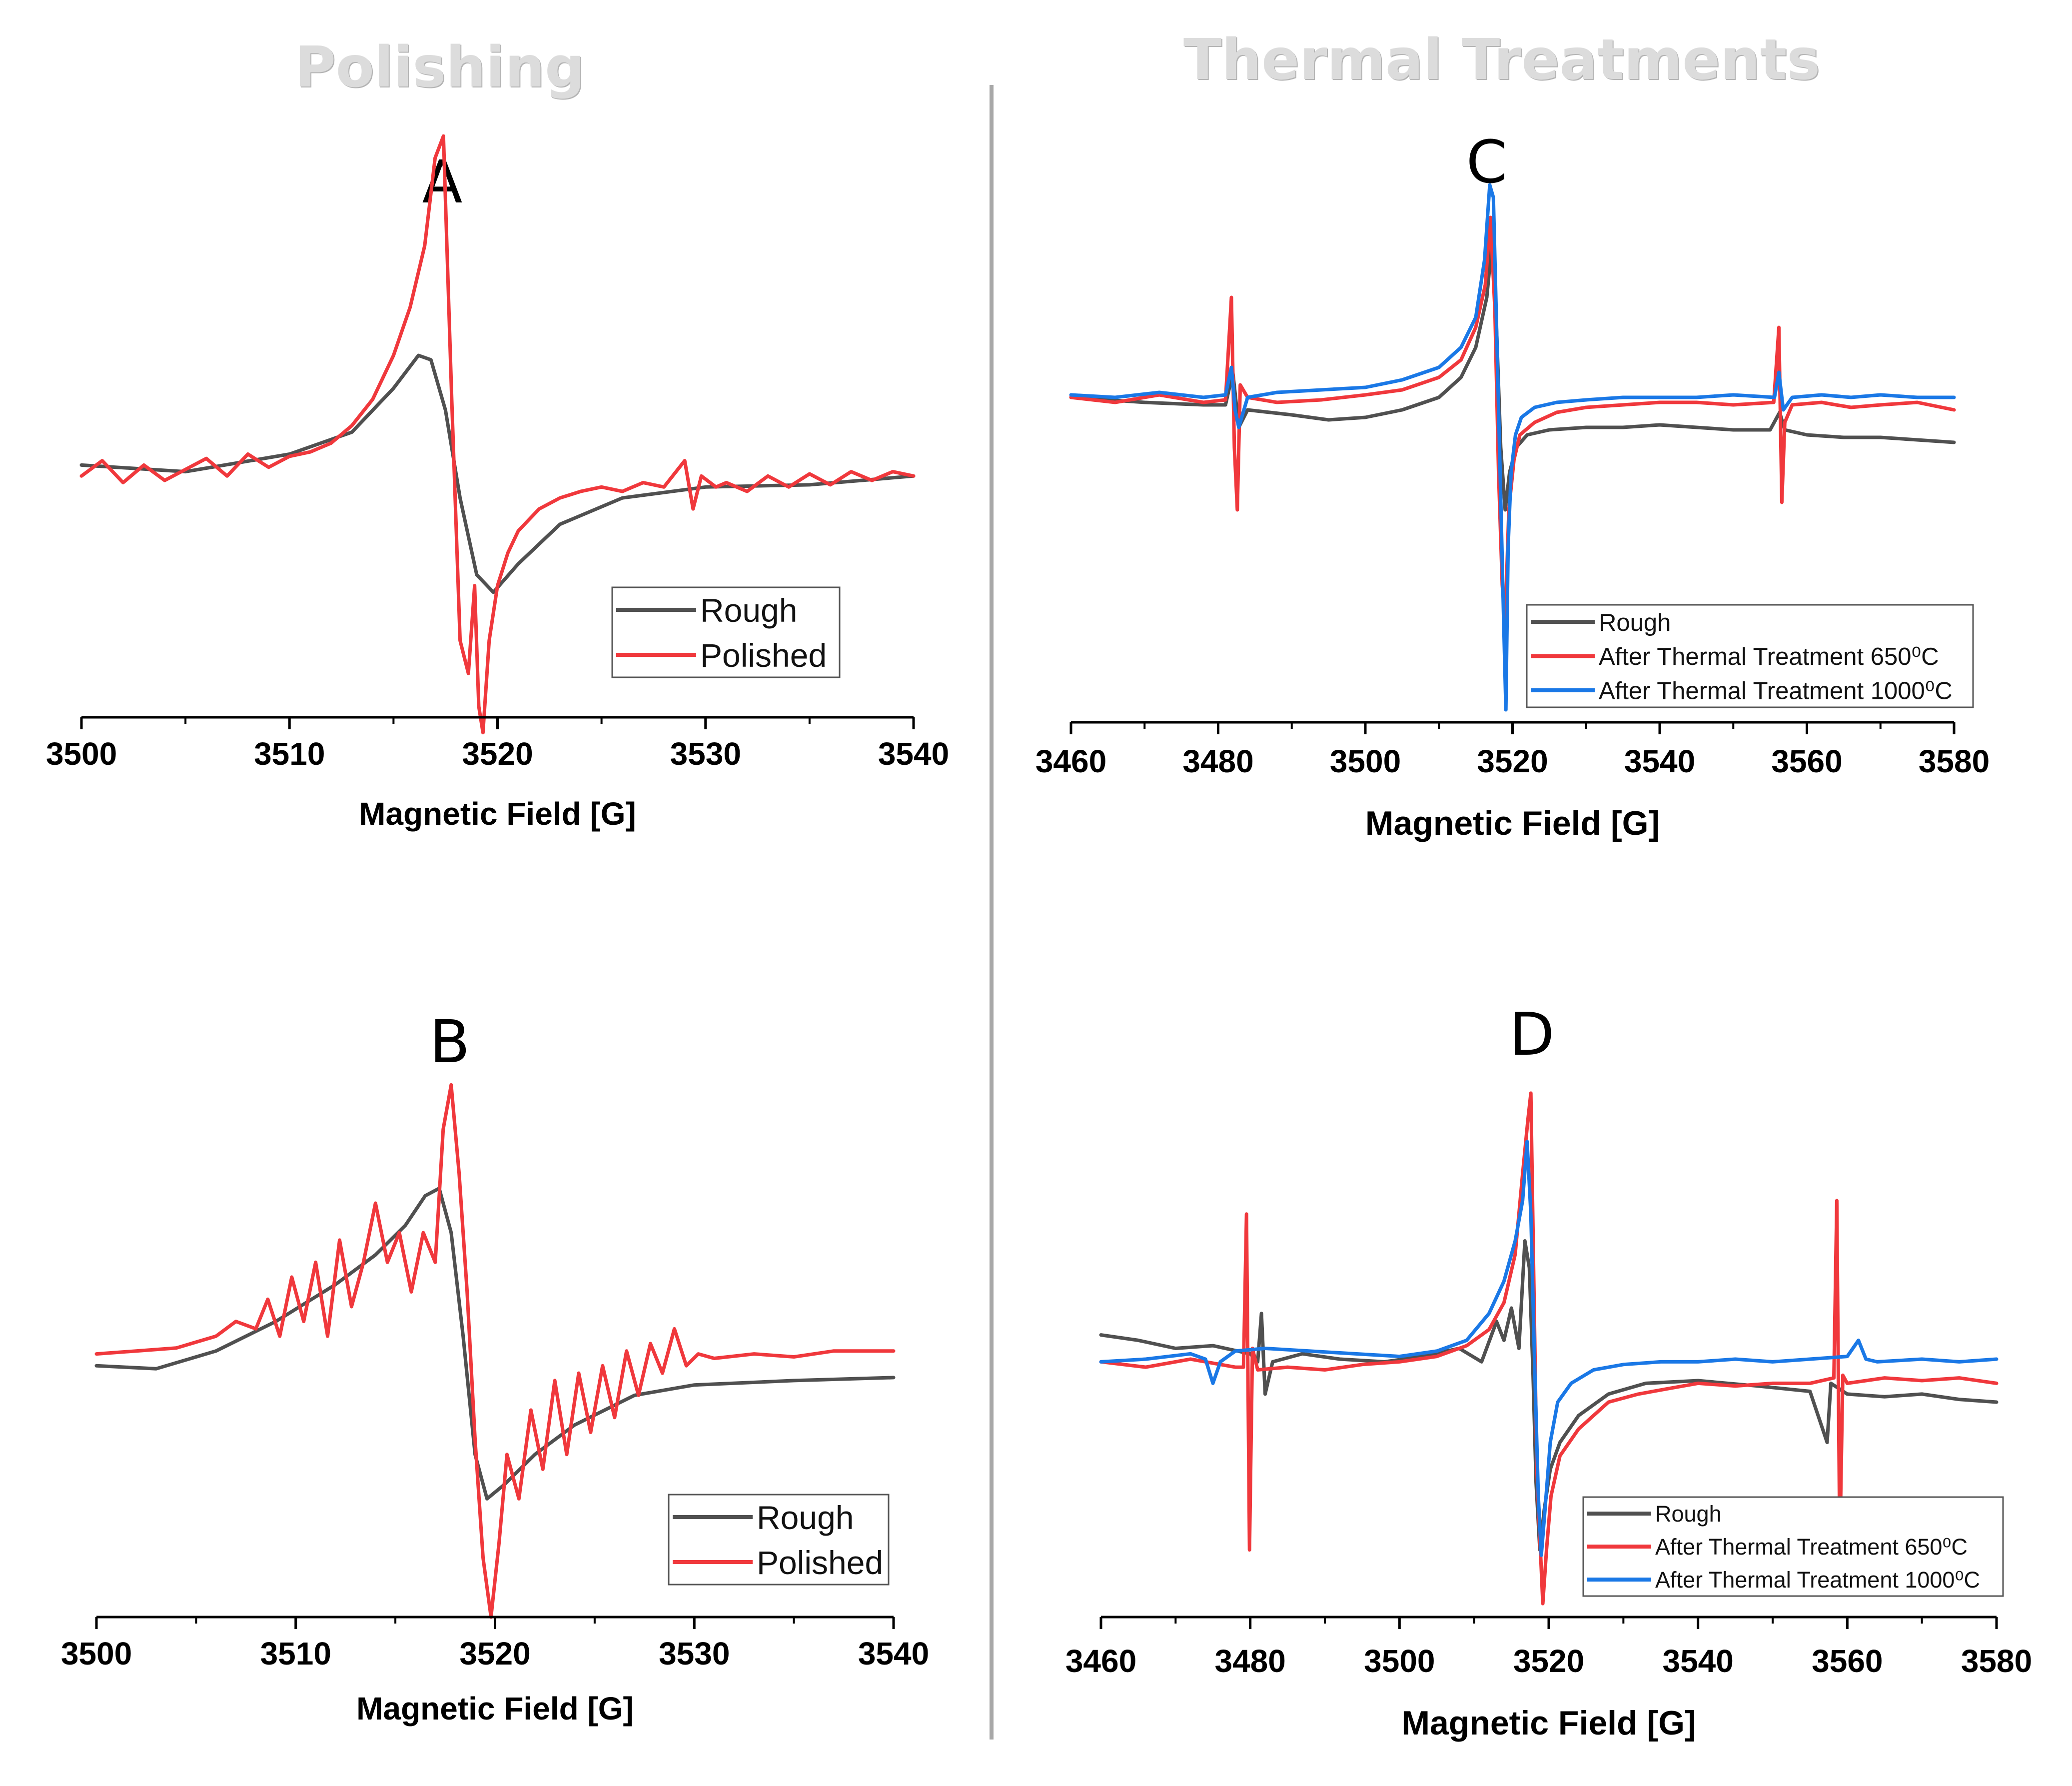 Image resolution: width=2072 pixels, height=1786 pixels. I want to click on panel-title: B, so click(450, 1041).